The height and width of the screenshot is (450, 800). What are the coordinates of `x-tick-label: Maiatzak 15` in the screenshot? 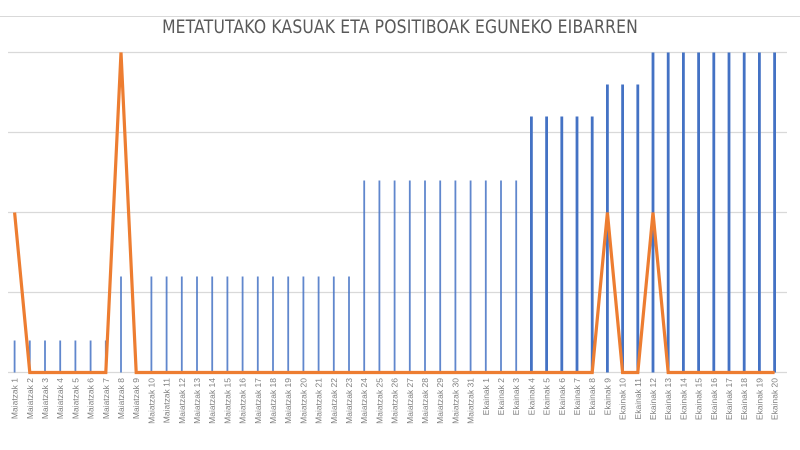 It's located at (227, 401).